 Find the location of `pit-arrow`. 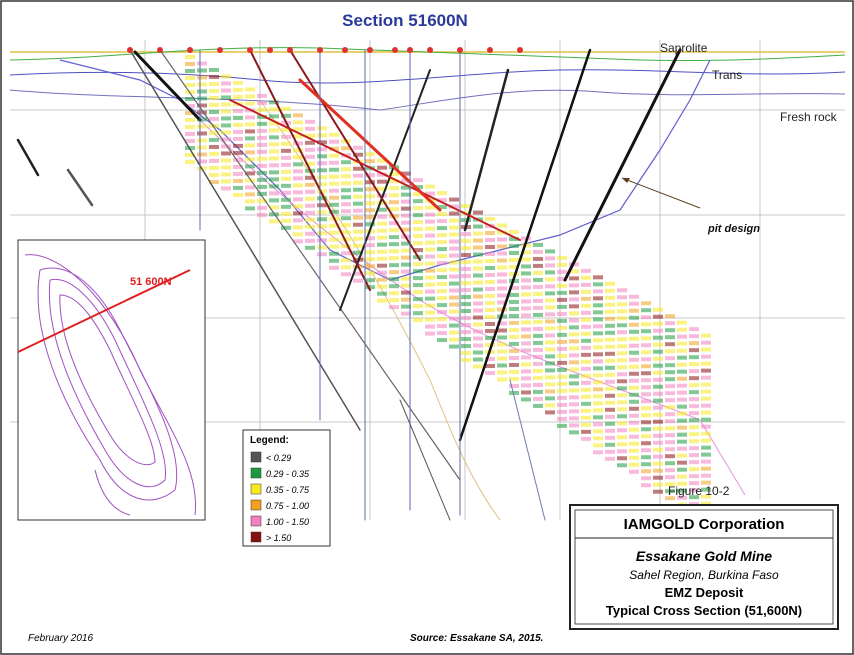

pit-arrow is located at coordinates (661, 193).